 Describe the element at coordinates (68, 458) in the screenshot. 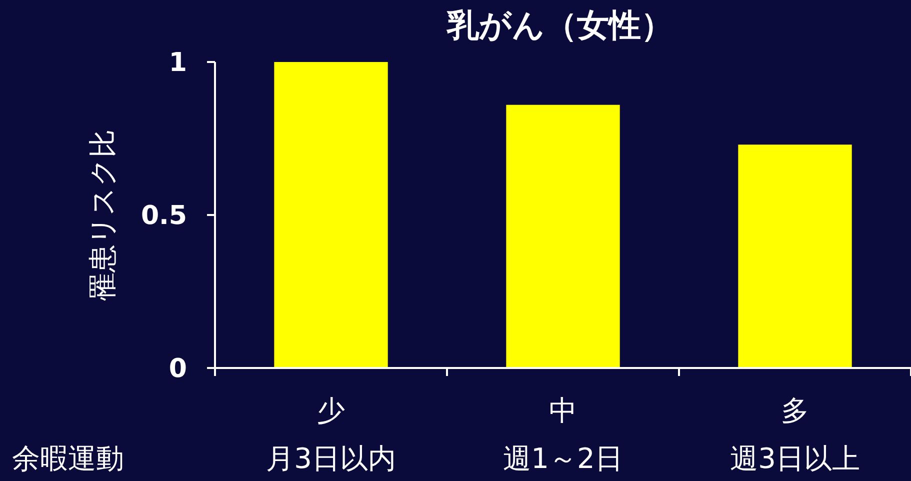

I see `x-axis-title: 余暇運動` at that location.